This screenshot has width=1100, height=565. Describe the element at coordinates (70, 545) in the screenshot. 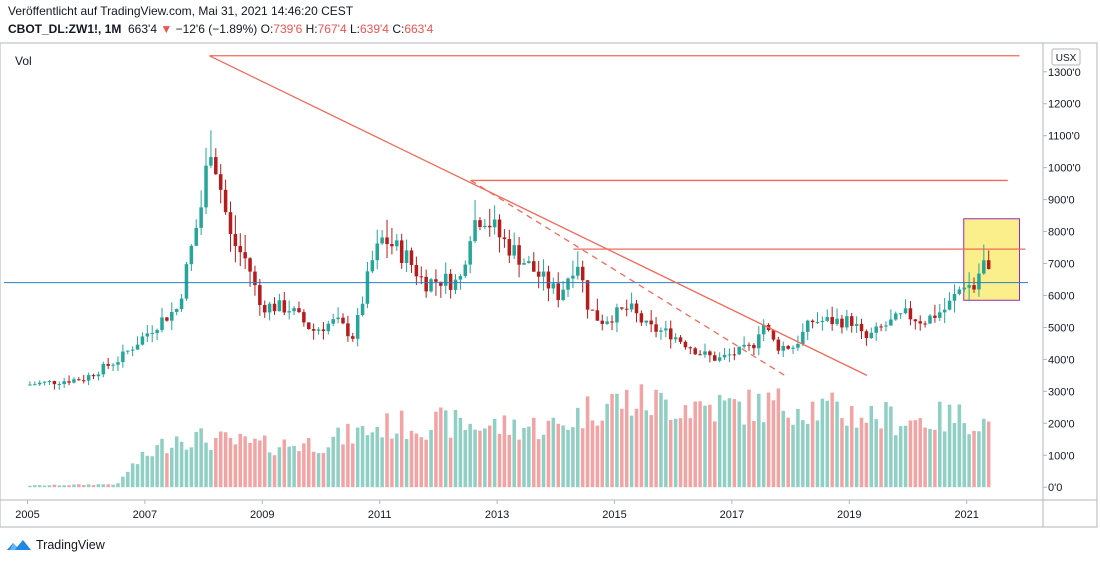

I see `footer-brand: TradingView` at that location.